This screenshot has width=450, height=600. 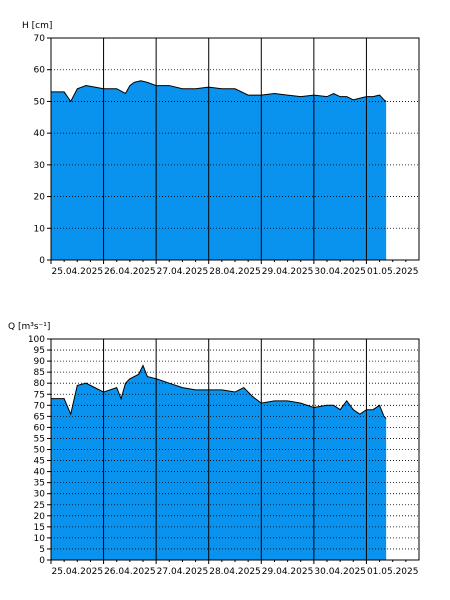 I want to click on y-tick-label: 45, so click(x=39, y=462).